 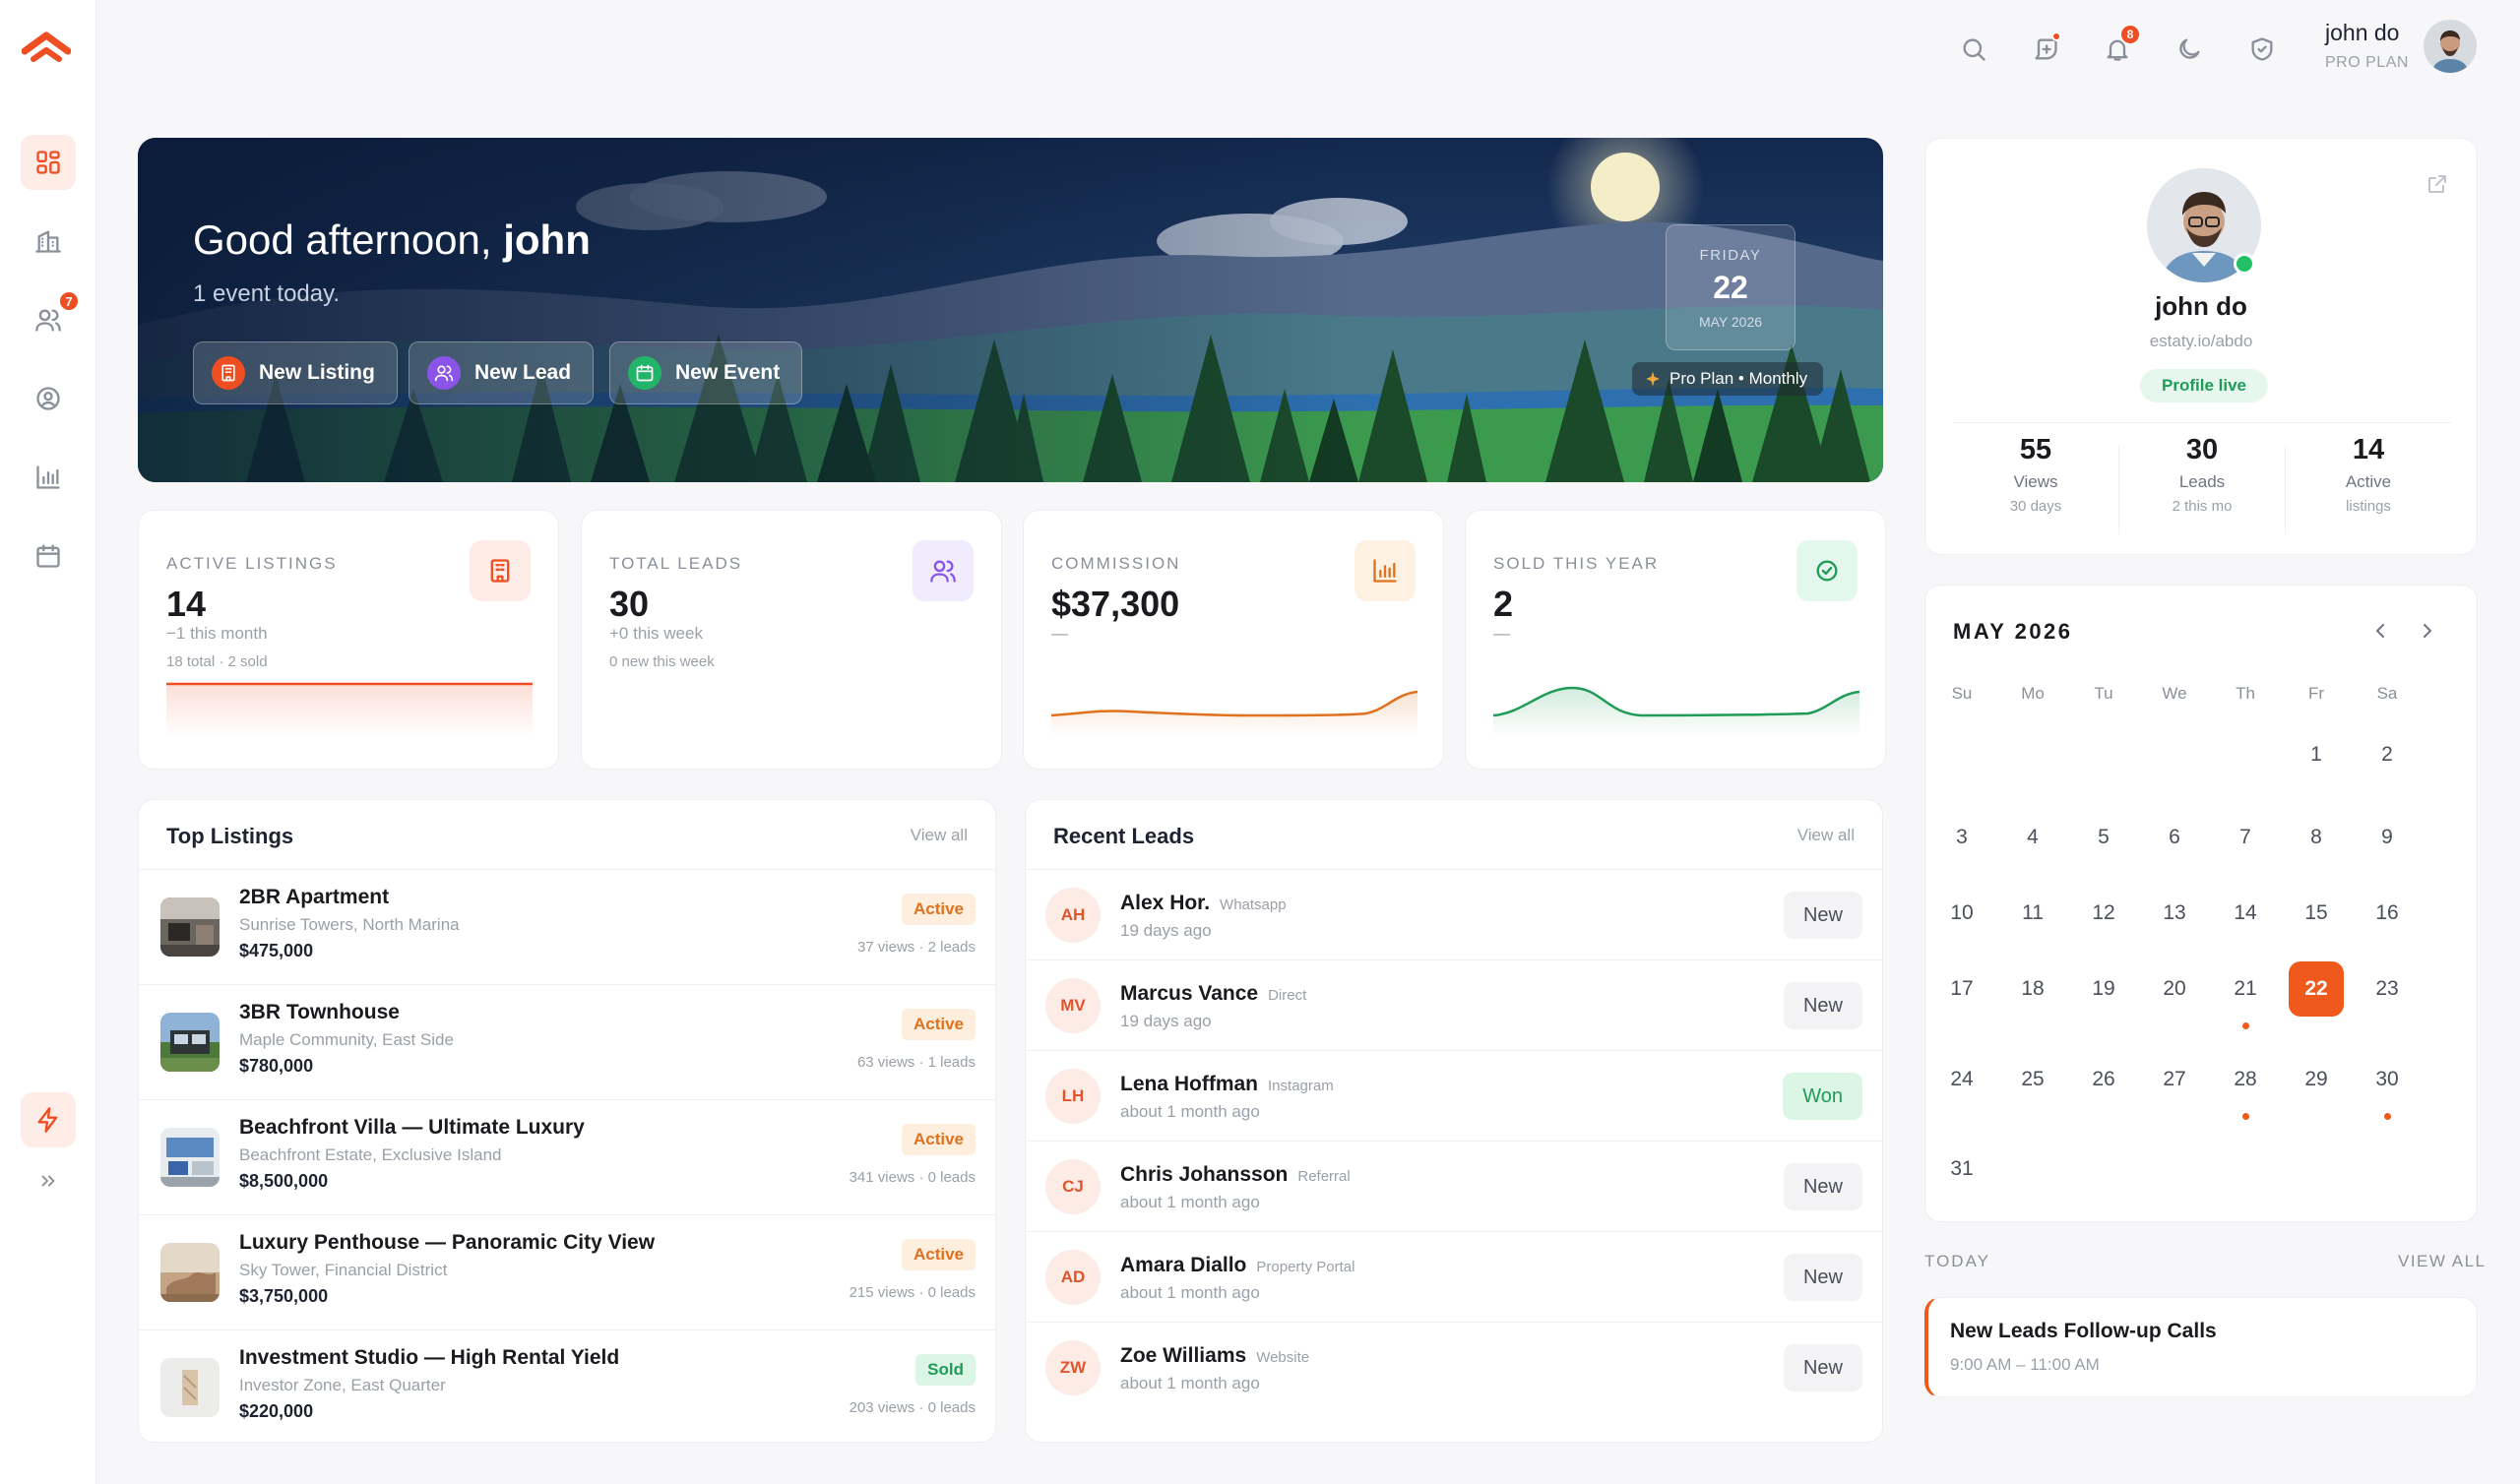 What do you see at coordinates (295, 373) in the screenshot?
I see `new-listing-button: New Listing` at bounding box center [295, 373].